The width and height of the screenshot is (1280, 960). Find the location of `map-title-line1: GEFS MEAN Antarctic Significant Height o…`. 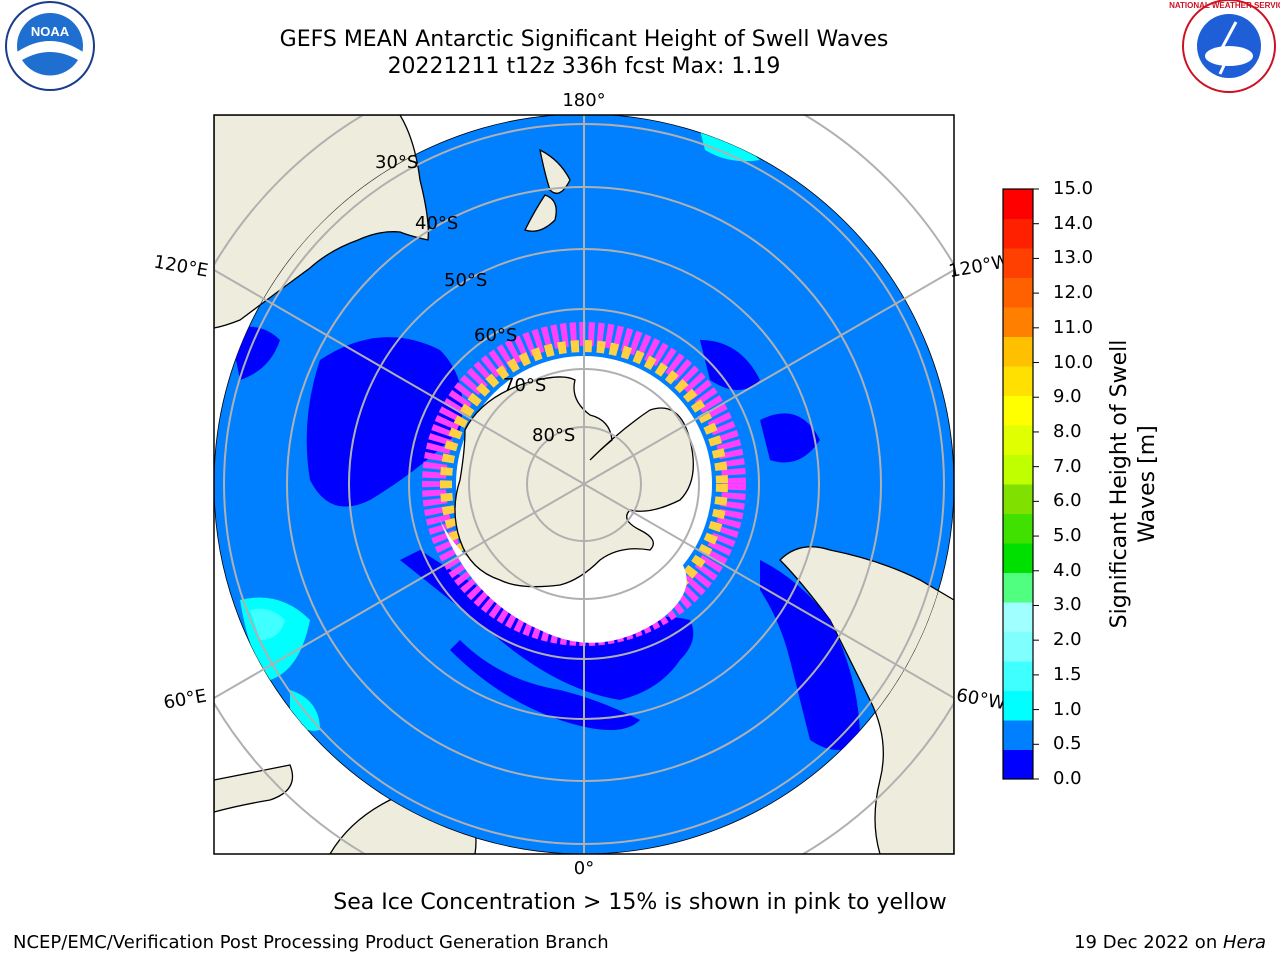

map-title-line1: GEFS MEAN Antarctic Significant Height o… is located at coordinates (584, 39).